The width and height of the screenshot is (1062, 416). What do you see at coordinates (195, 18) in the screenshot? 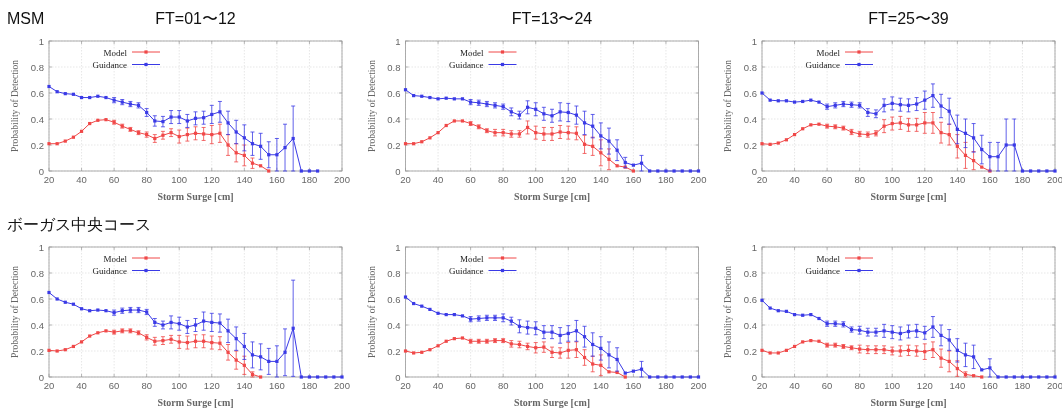
I see `chart-title: FT=01〜12` at bounding box center [195, 18].